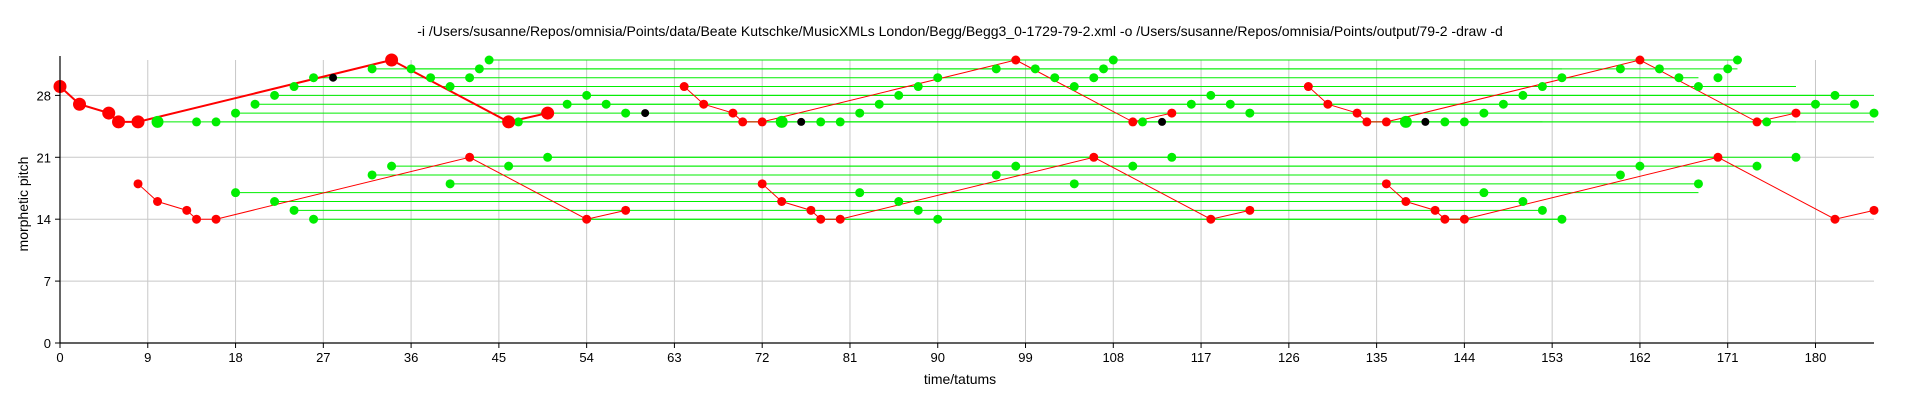 The image size is (1920, 401). What do you see at coordinates (674, 357) in the screenshot?
I see `x-tick-label: 63` at bounding box center [674, 357].